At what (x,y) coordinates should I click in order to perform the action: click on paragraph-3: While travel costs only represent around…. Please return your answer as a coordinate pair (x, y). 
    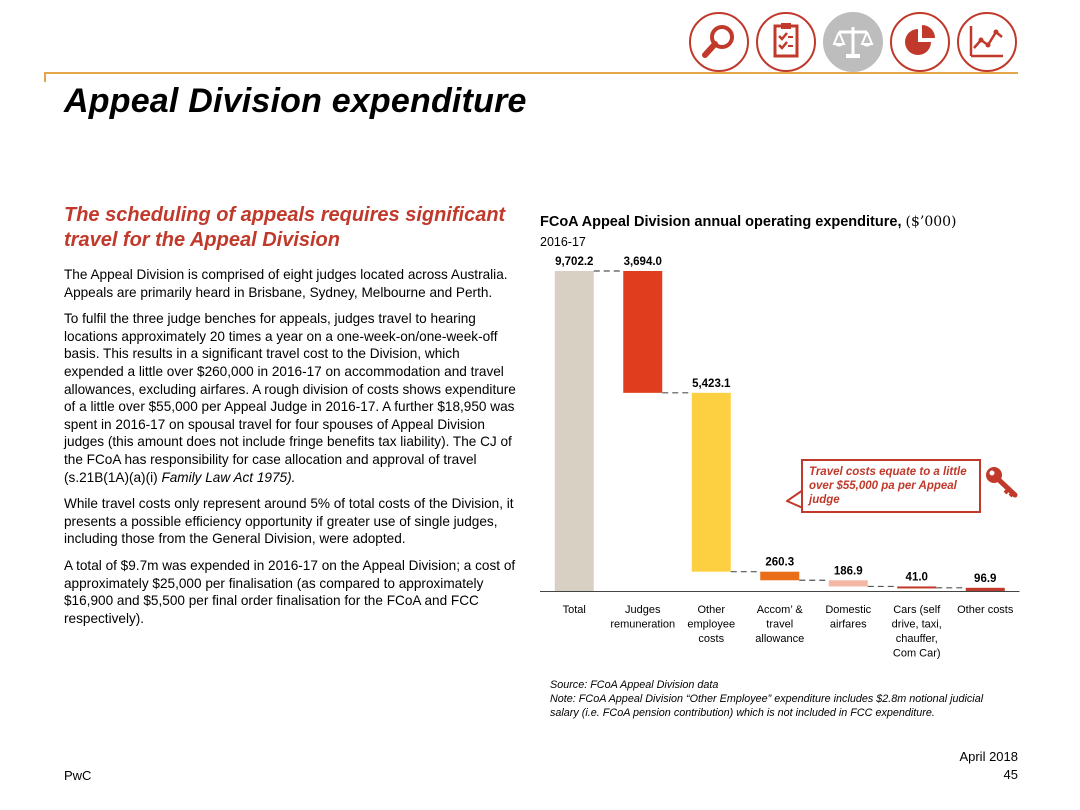
    Looking at the image, I should click on (289, 521).